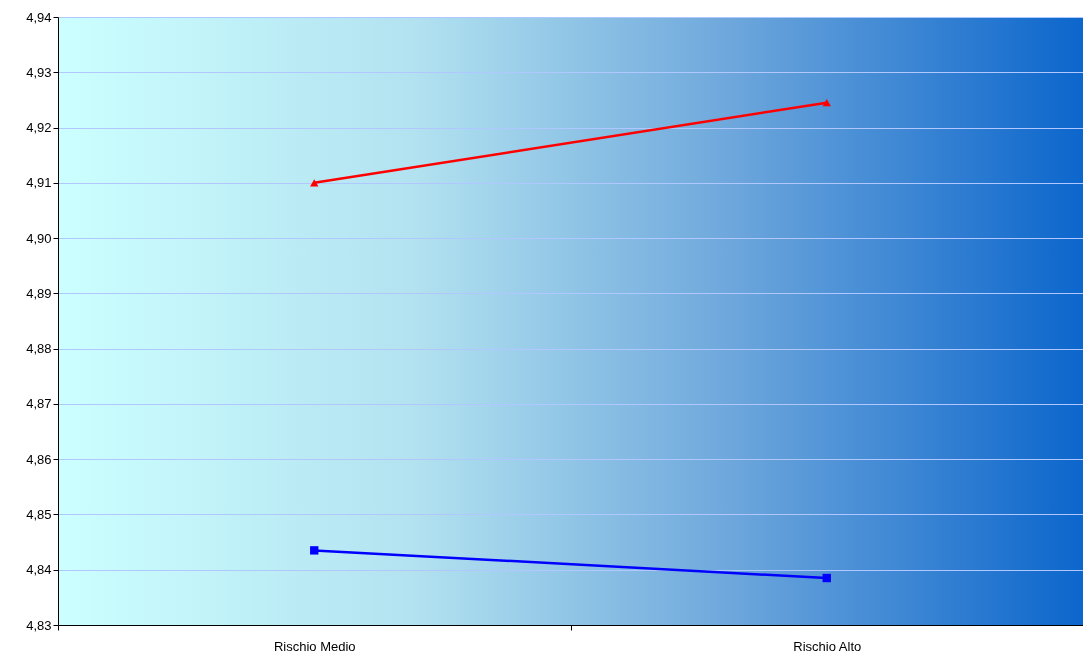  I want to click on y-tick-label: 4,91, so click(39, 183).